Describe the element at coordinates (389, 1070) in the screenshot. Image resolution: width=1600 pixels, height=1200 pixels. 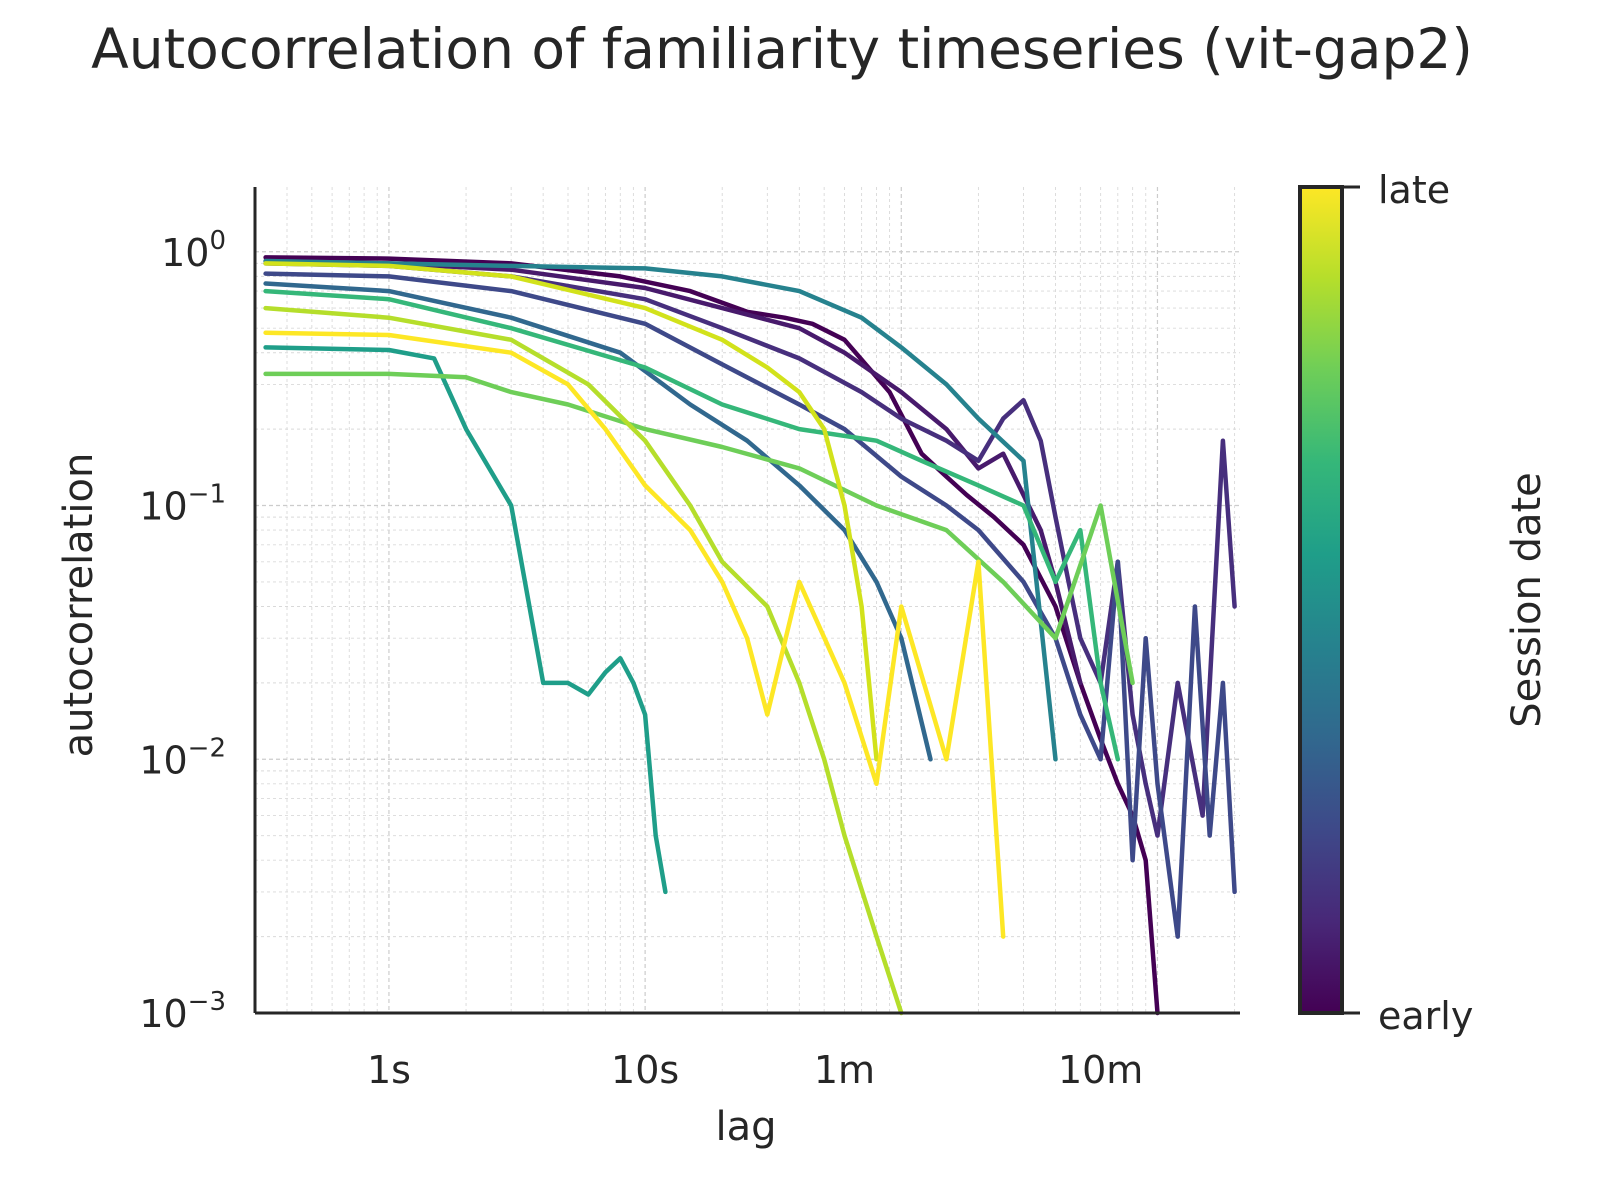
I see `x-tick-label: 1s` at that location.